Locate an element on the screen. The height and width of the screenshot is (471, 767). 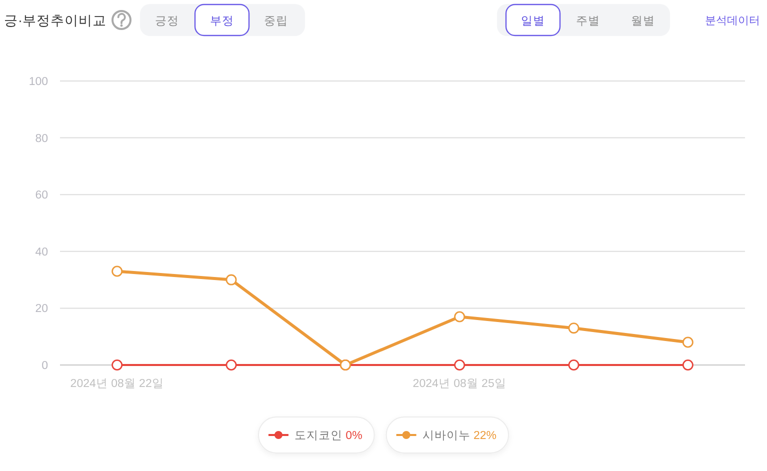
x-tick-label: 2024년 08월 22일 is located at coordinates (117, 384).